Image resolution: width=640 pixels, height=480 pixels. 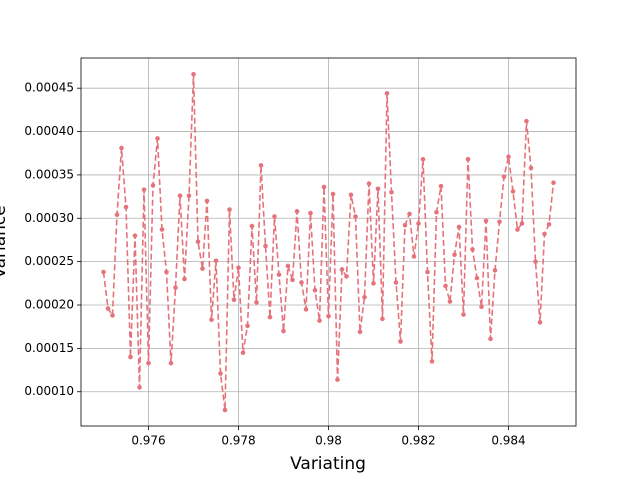 What do you see at coordinates (49, 88) in the screenshot?
I see `y-tick-label: 0.00045` at bounding box center [49, 88].